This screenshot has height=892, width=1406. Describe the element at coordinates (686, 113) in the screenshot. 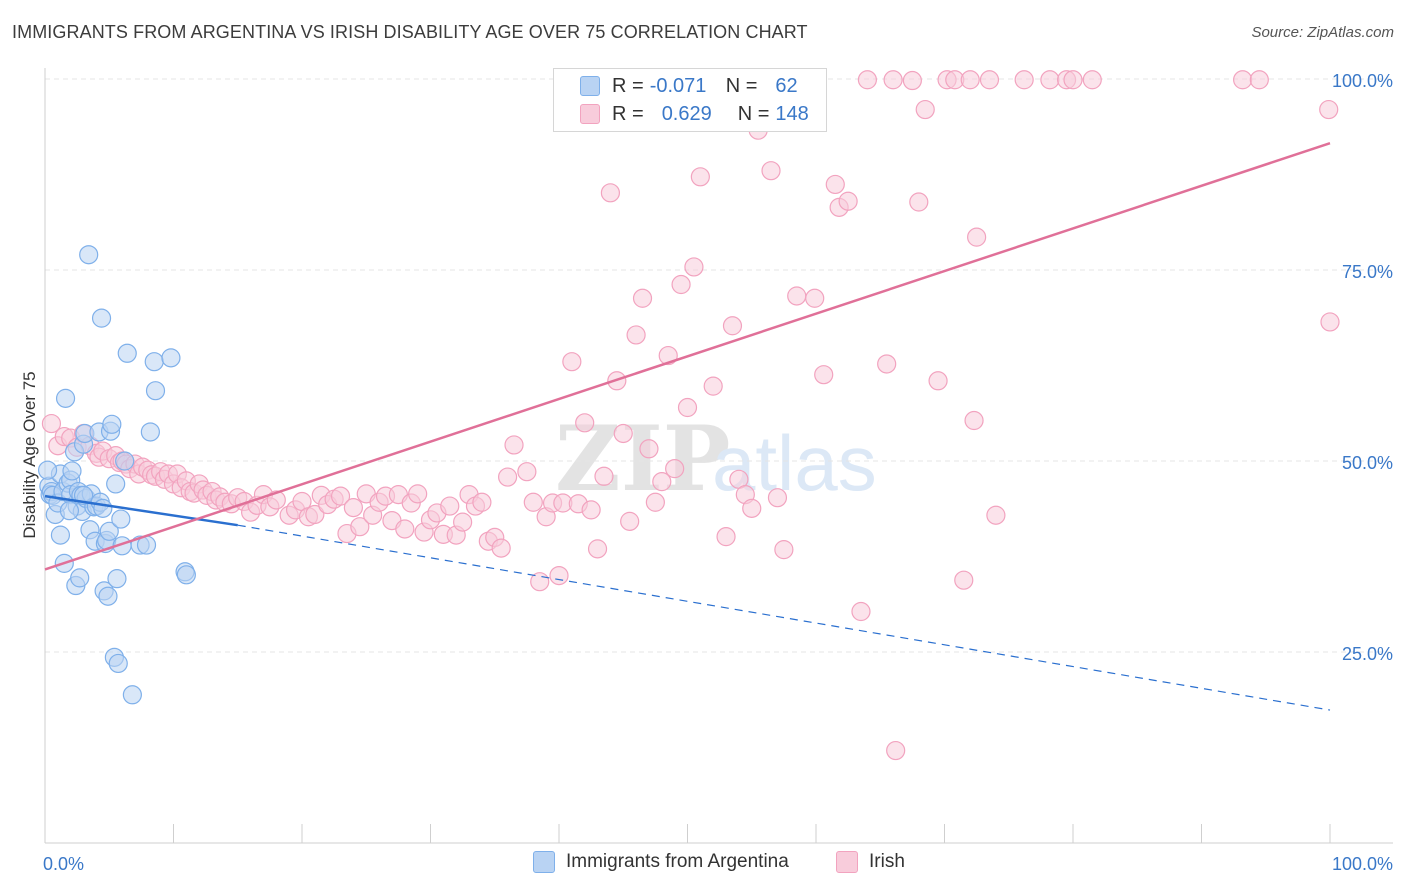

I see `stats-r-value: 0.629` at that location.